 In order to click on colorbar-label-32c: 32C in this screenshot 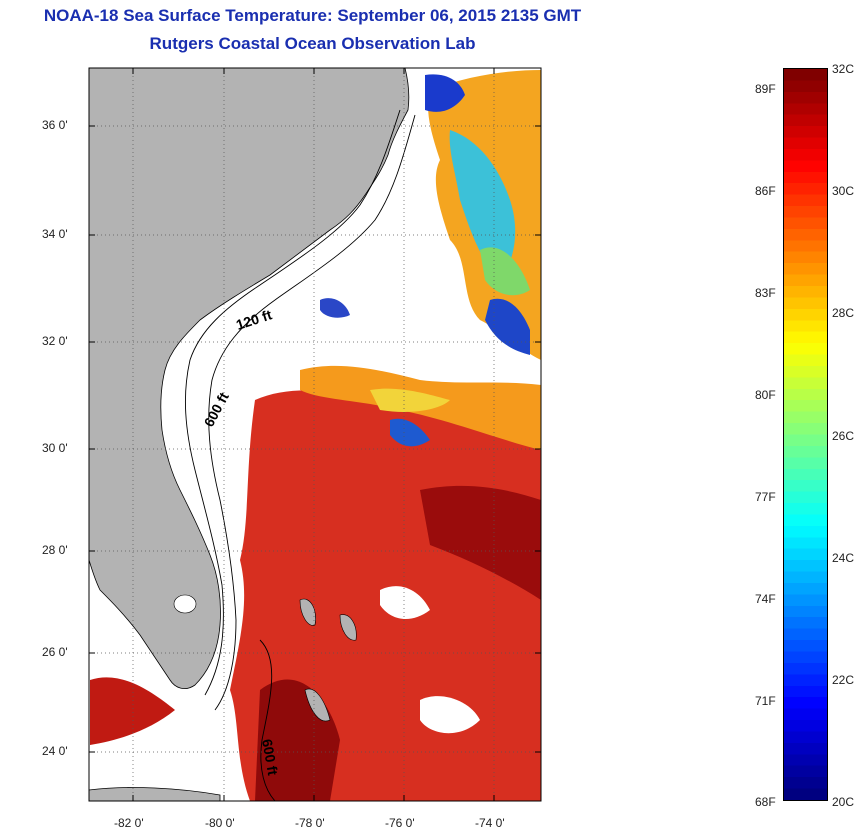, I will do `click(843, 69)`.